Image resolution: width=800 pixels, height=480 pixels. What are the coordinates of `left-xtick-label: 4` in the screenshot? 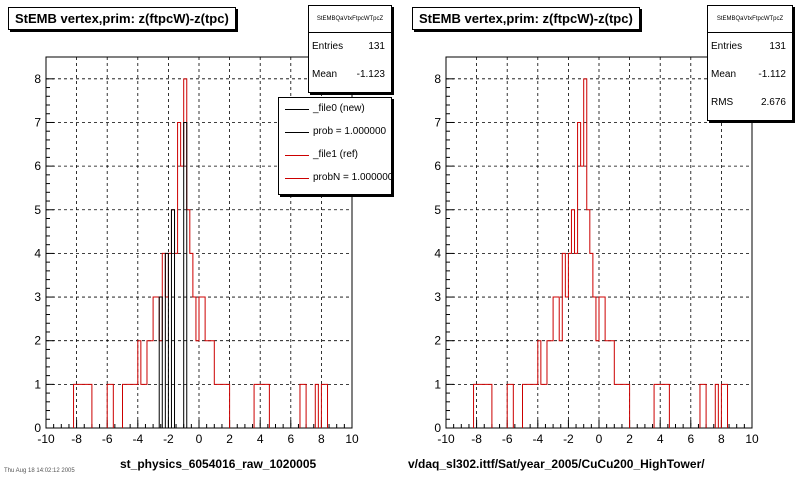 It's located at (260, 439).